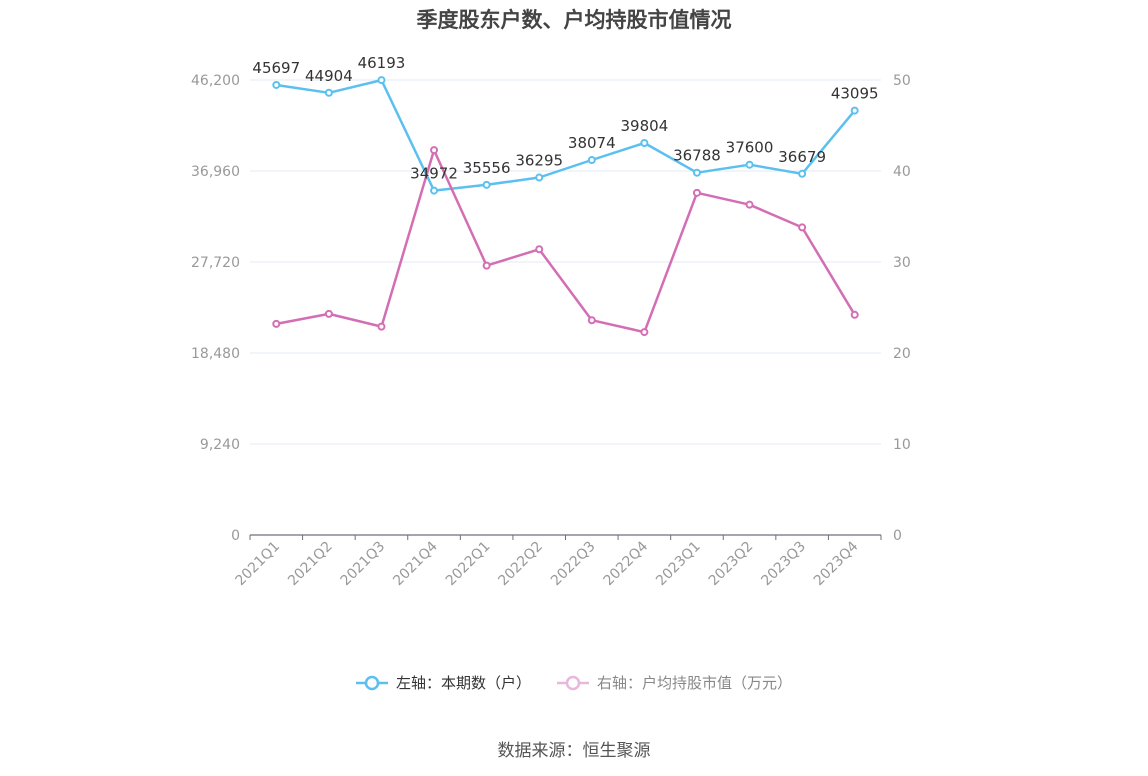 This screenshot has width=1148, height=776. Describe the element at coordinates (750, 148) in the screenshot. I see `data-label: 37600` at that location.